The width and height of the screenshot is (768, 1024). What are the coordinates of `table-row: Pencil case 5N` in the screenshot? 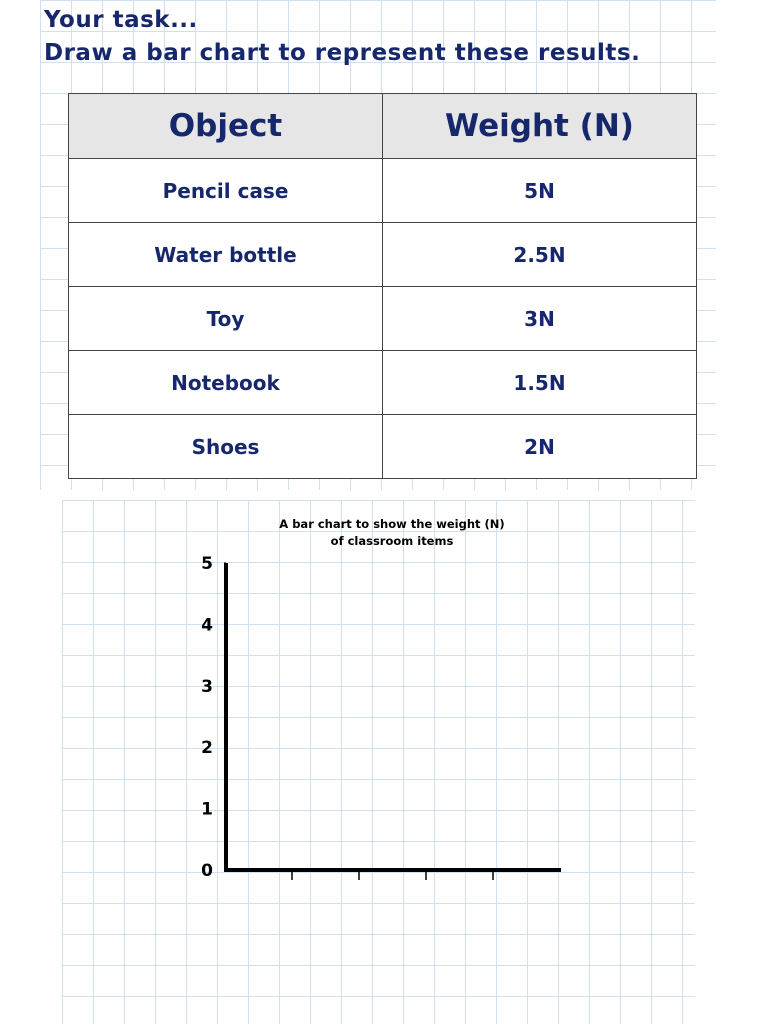 It's located at (382, 190).